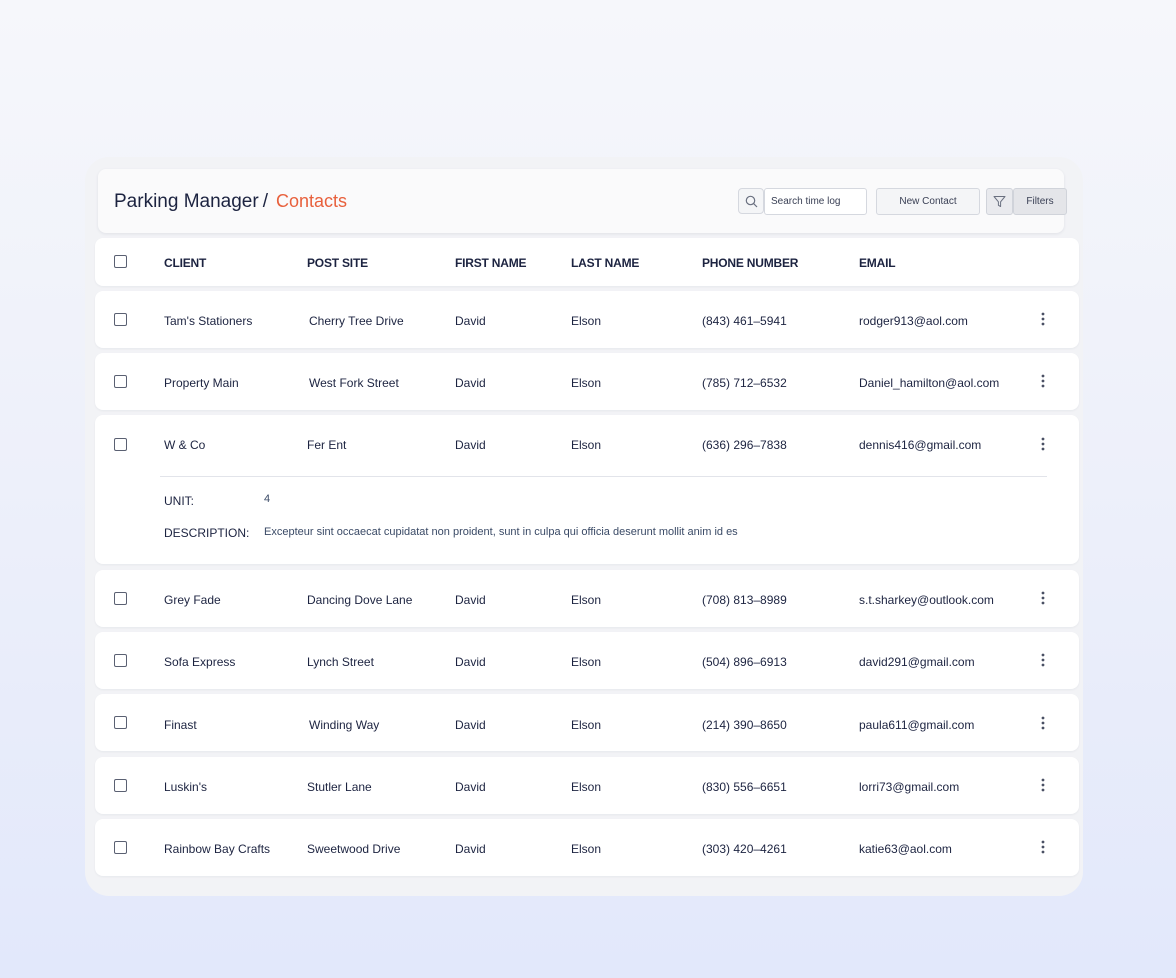 The height and width of the screenshot is (978, 1176). What do you see at coordinates (327, 445) in the screenshot?
I see `cell-post-site: Fer Ent` at bounding box center [327, 445].